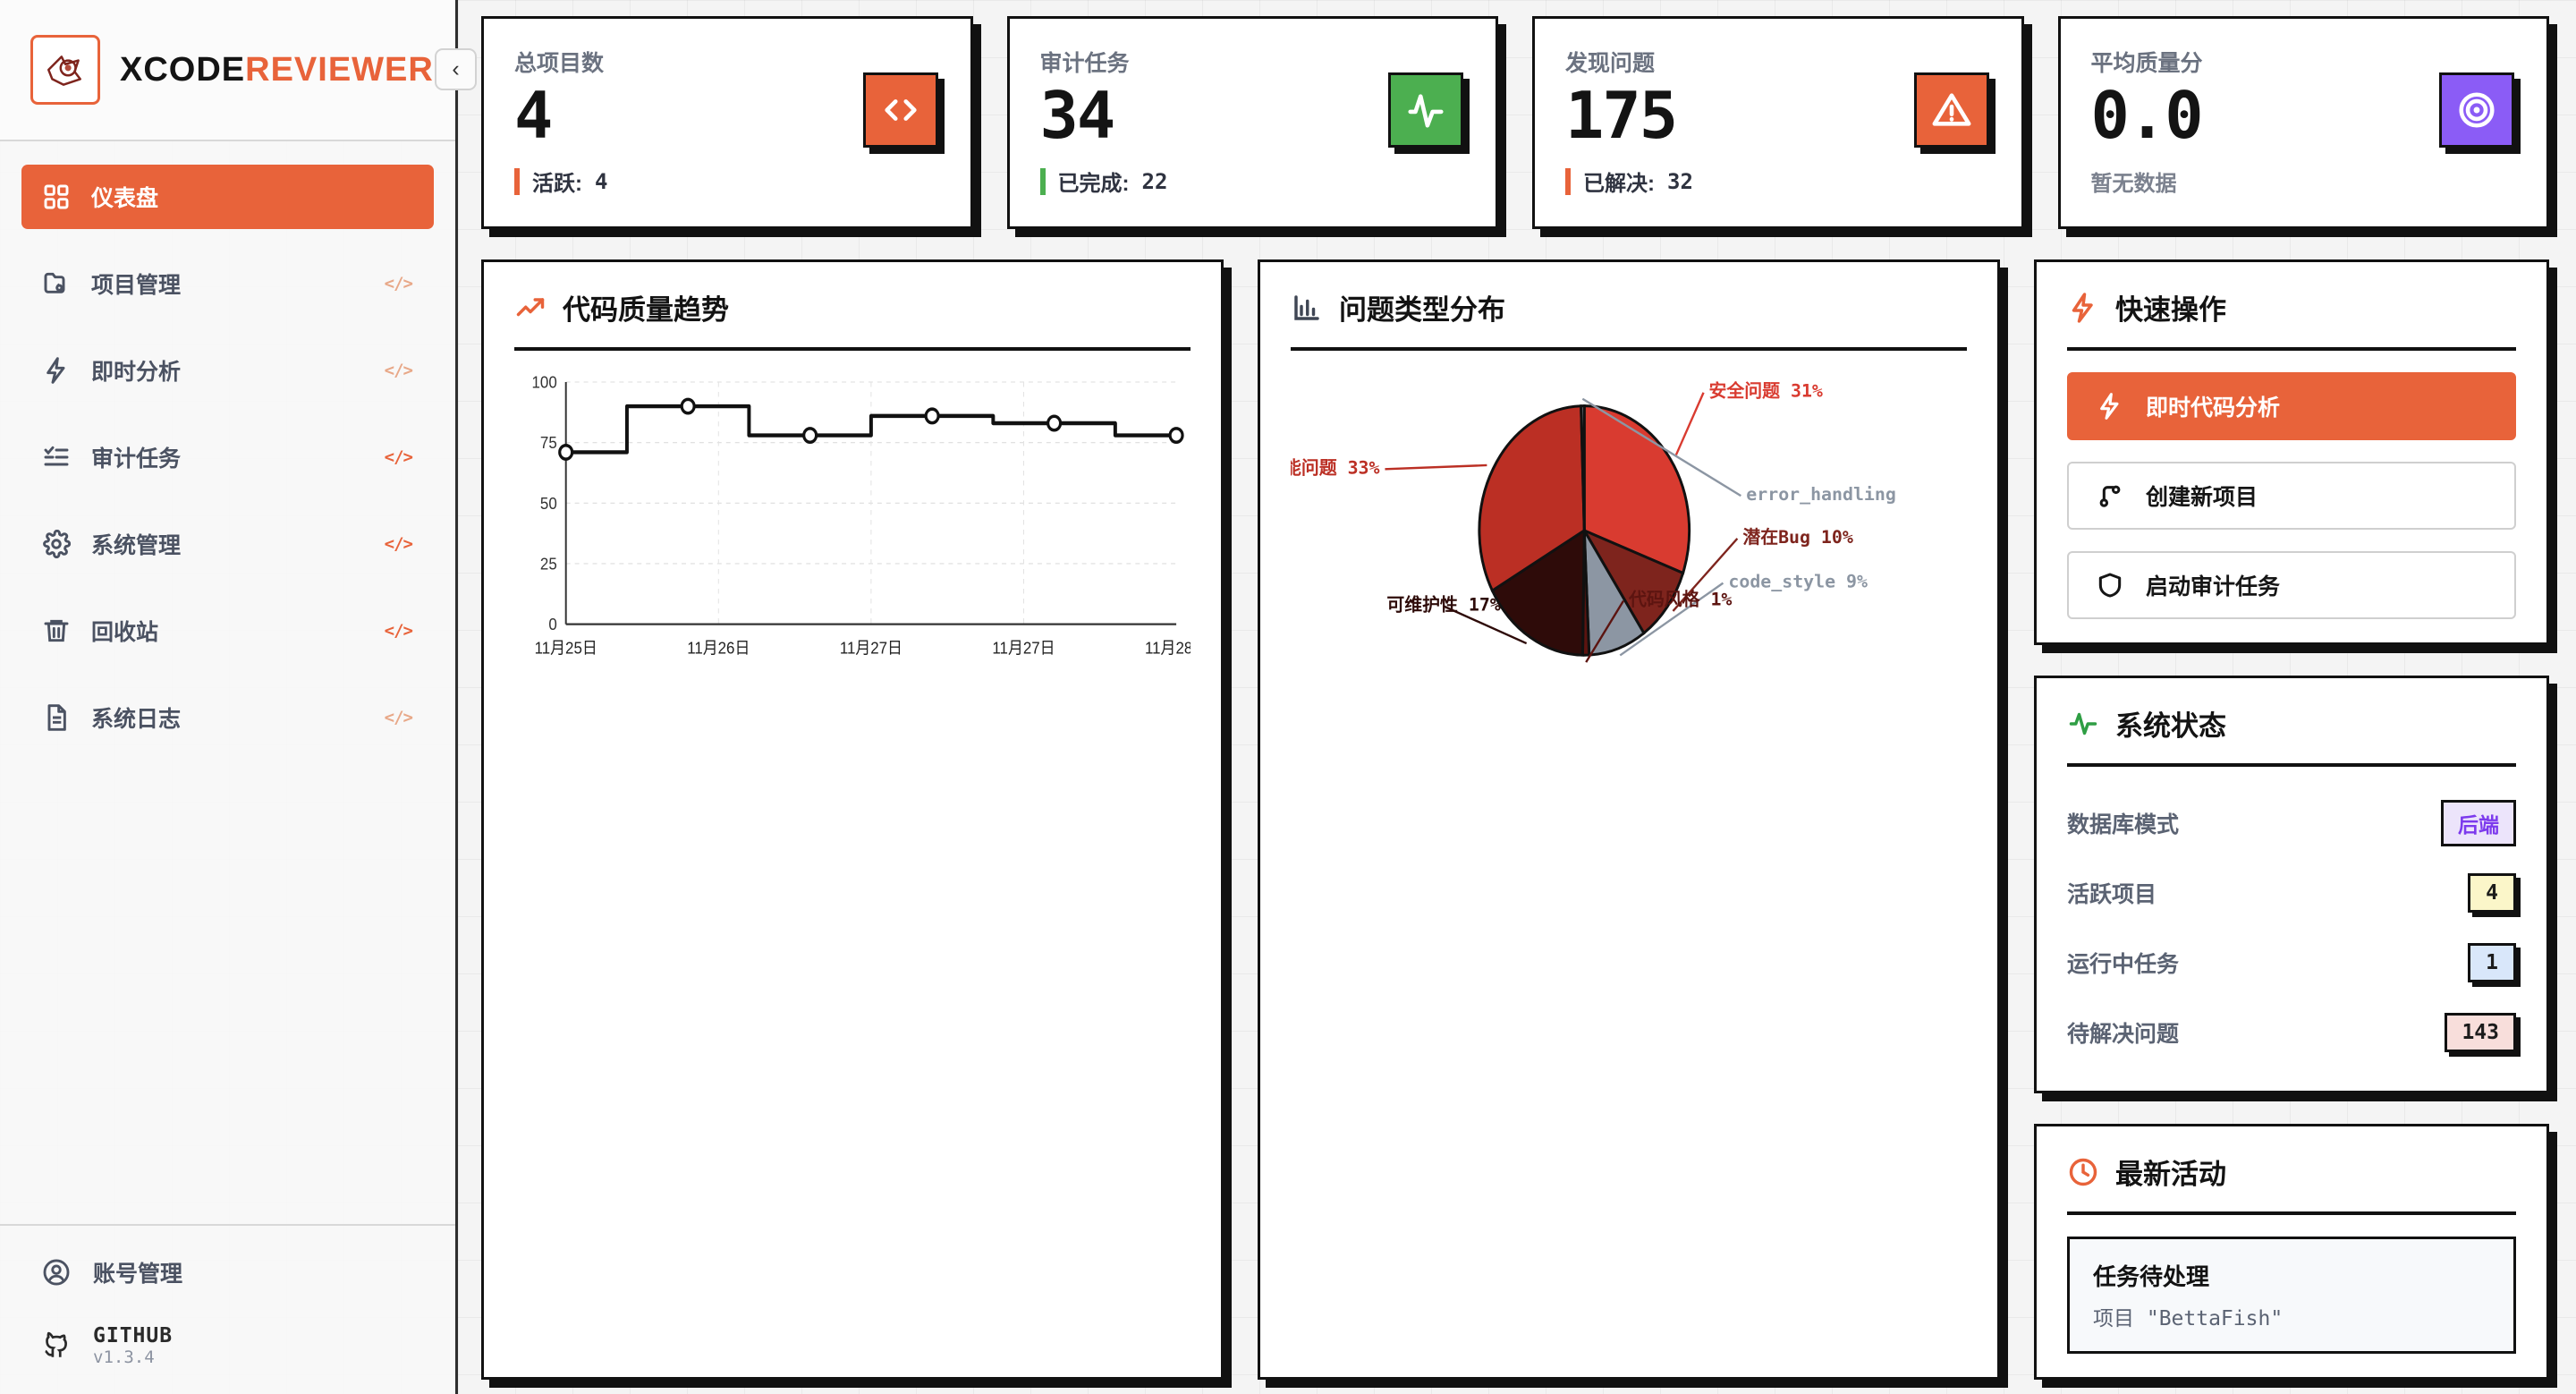 The height and width of the screenshot is (1394, 2576). What do you see at coordinates (1252, 122) in the screenshot?
I see `stat-card-audit-tasks: 审计任务 34 已完成: 22` at bounding box center [1252, 122].